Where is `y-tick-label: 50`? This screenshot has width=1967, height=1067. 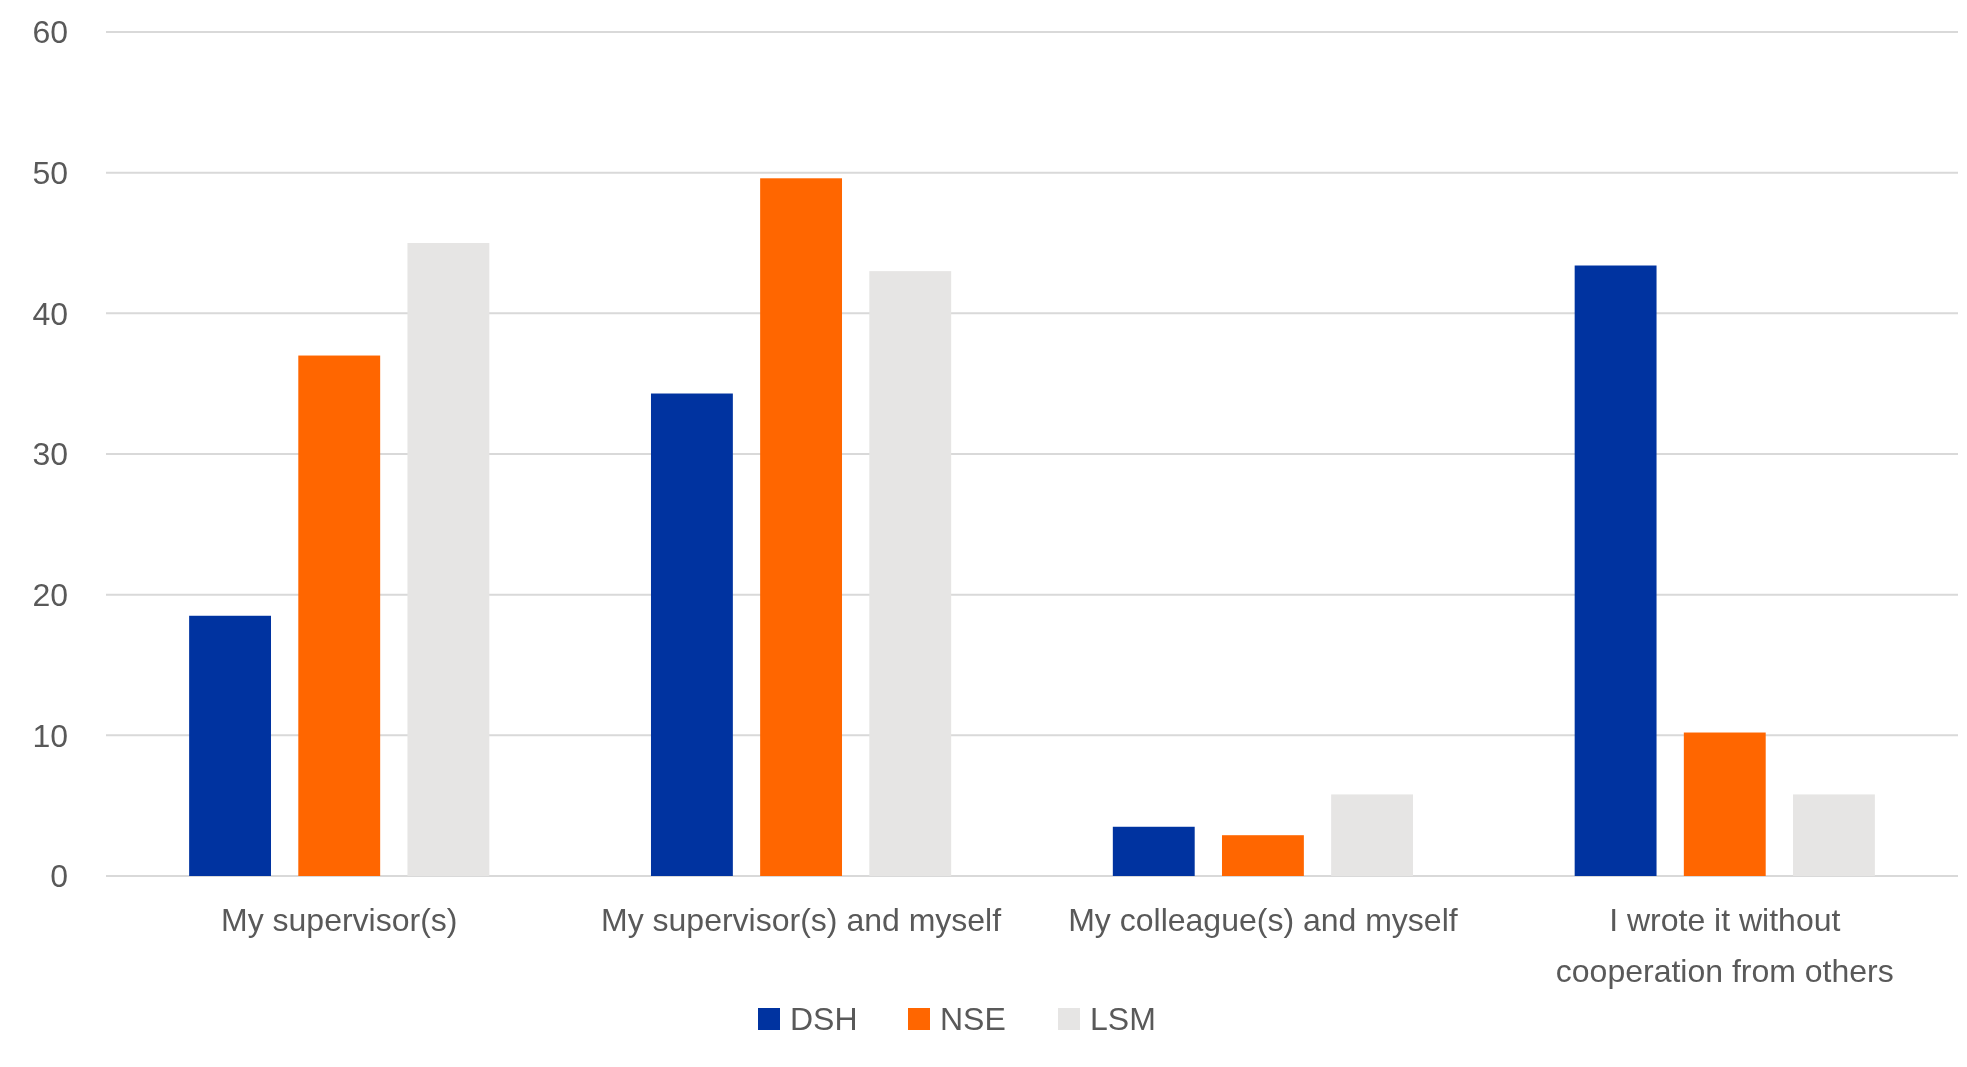 y-tick-label: 50 is located at coordinates (50, 172).